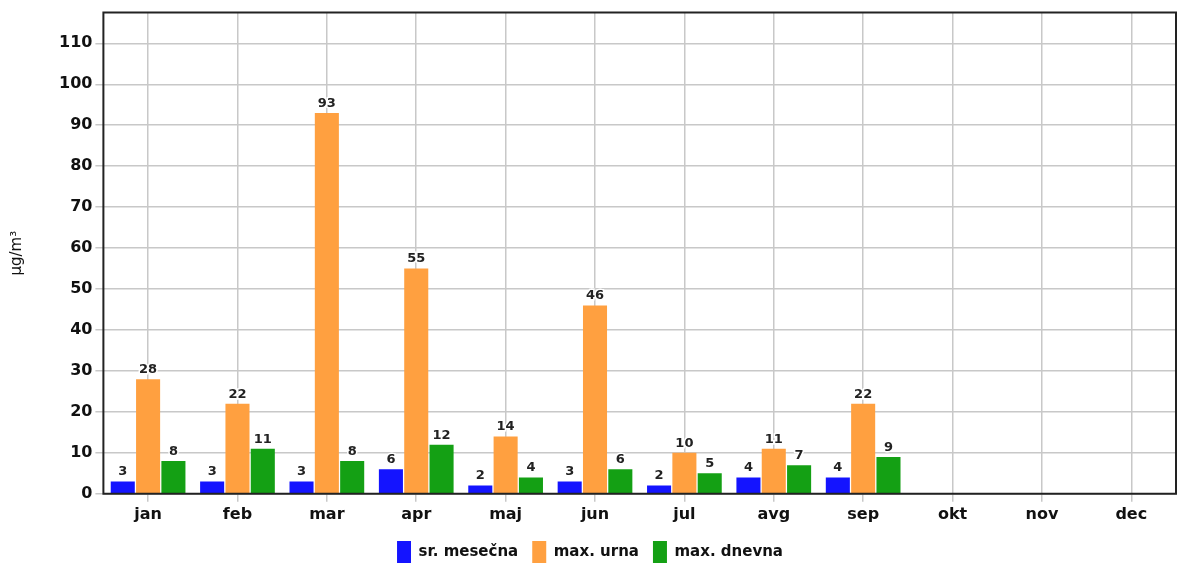 This screenshot has height=573, width=1177. I want to click on x-tick-label: apr, so click(416, 513).